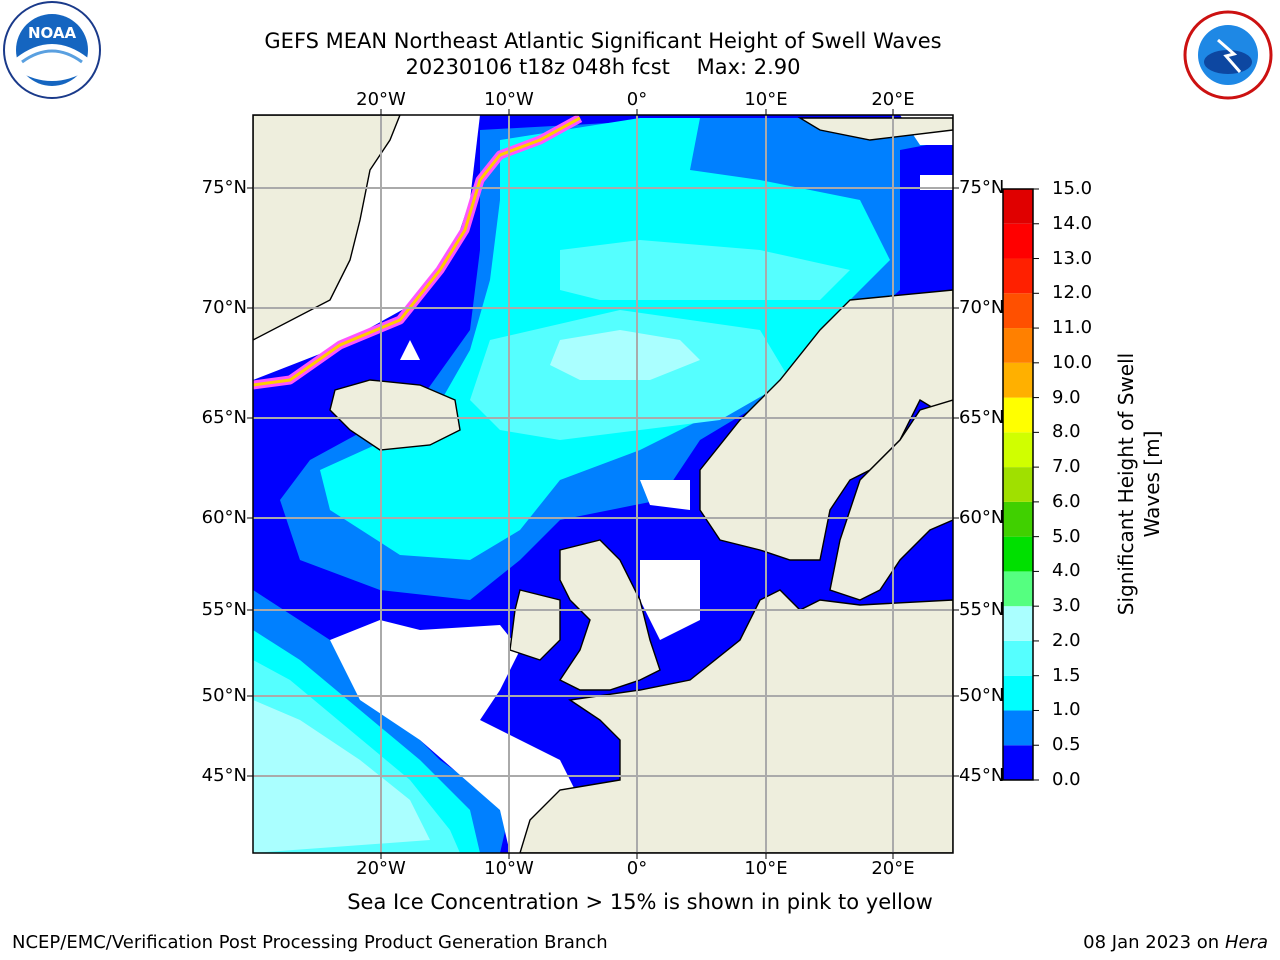  Describe the element at coordinates (1072, 188) in the screenshot. I see `colorbar-tick-label: 15.0` at that location.